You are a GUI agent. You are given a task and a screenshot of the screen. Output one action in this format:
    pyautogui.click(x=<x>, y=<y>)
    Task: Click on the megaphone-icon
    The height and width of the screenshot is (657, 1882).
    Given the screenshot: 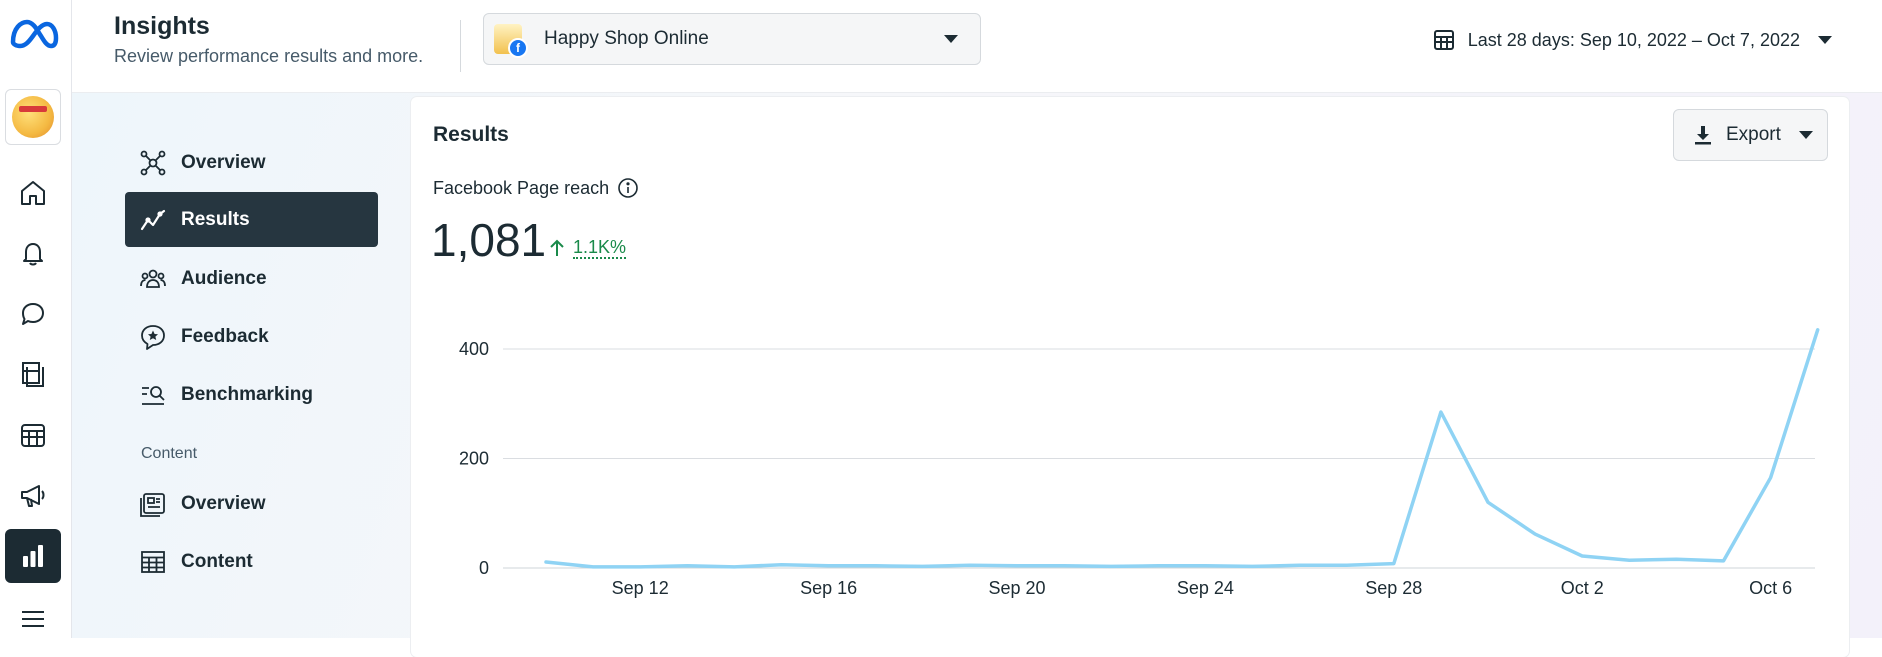 What is the action you would take?
    pyautogui.click(x=33, y=496)
    